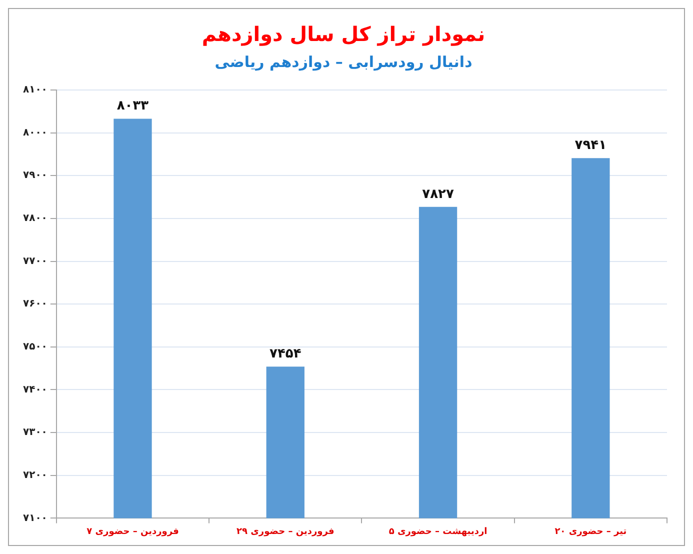 This screenshot has width=693, height=554. Describe the element at coordinates (35, 261) in the screenshot. I see `y-tick-label: ۷۷۰۰` at that location.